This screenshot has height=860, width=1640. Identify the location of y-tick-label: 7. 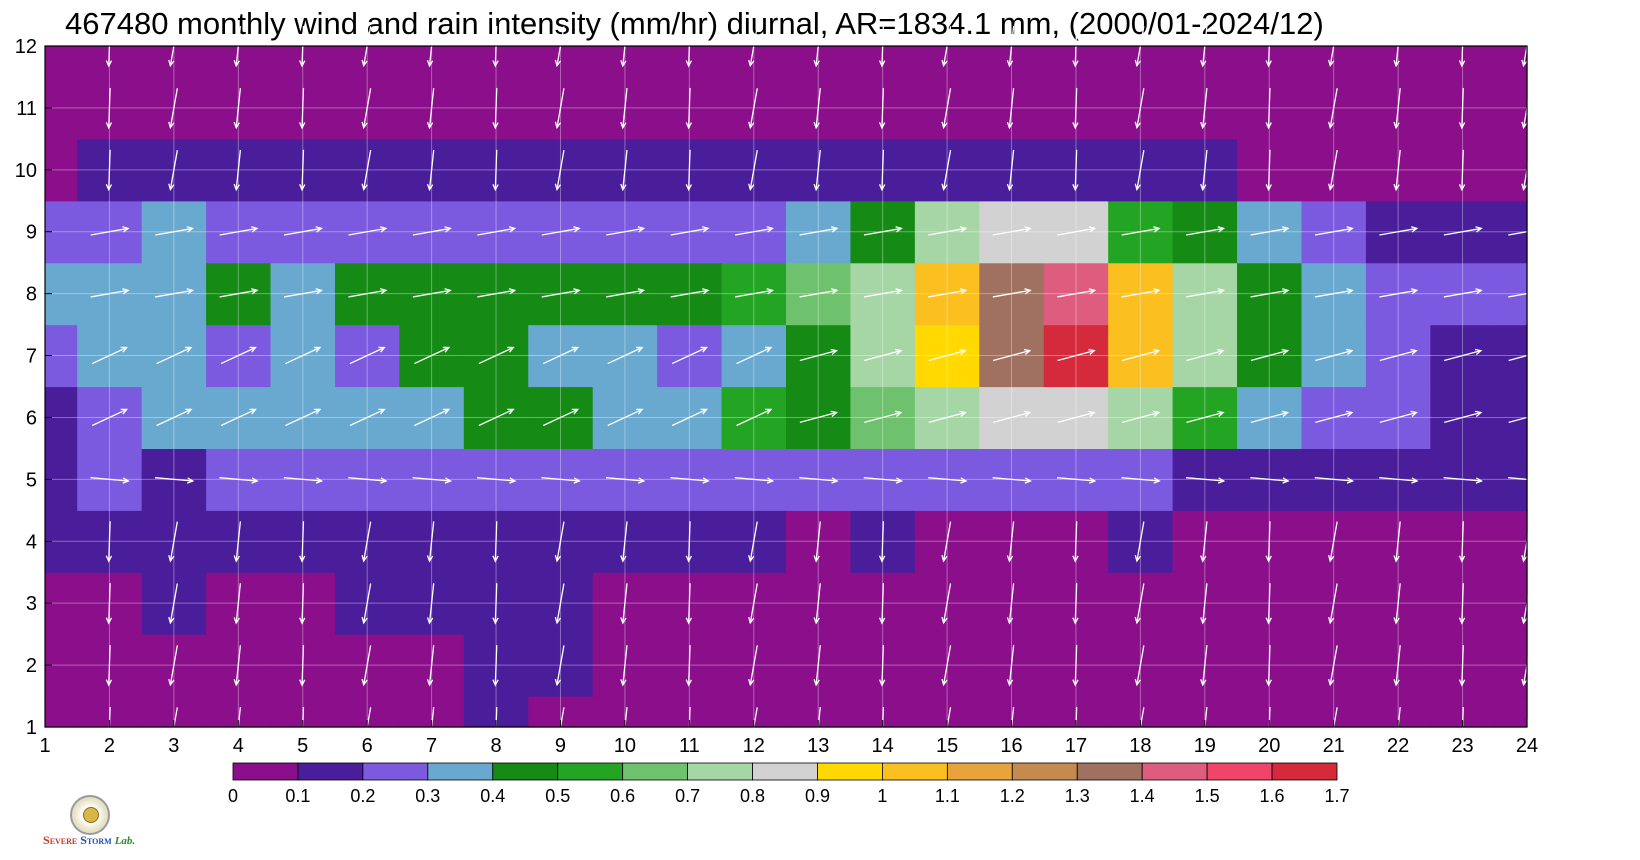
(31, 357).